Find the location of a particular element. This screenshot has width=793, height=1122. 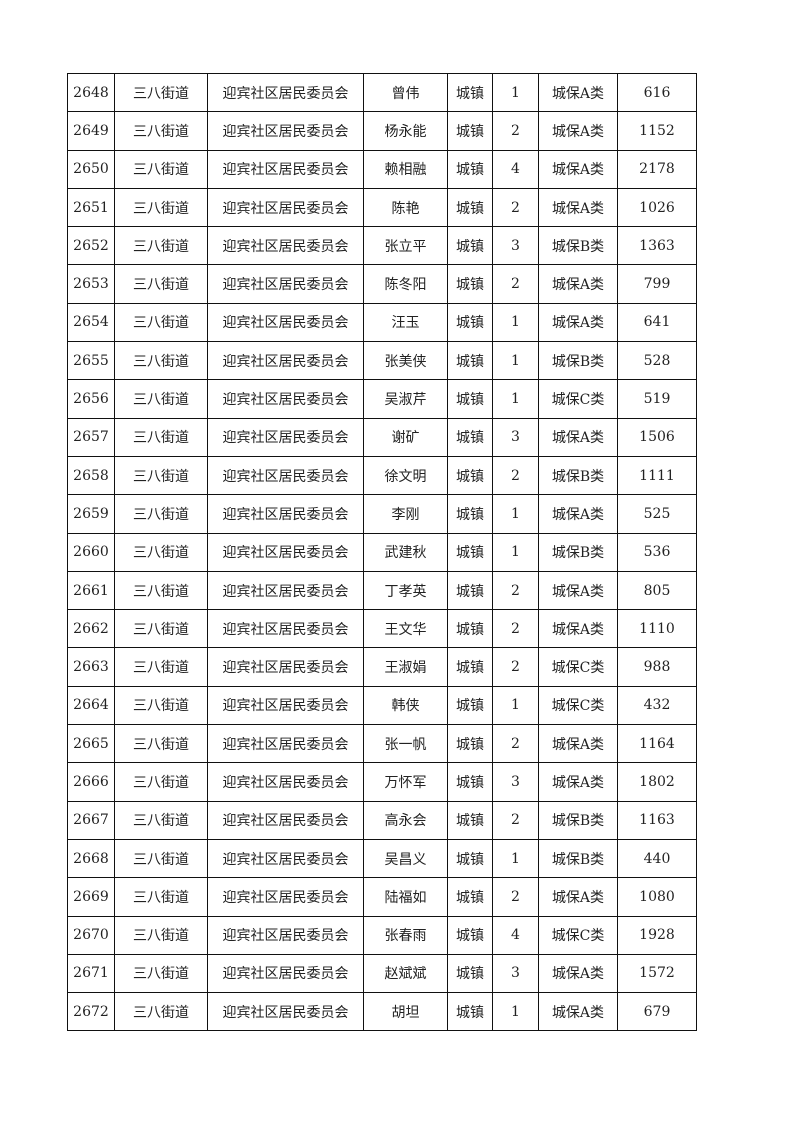

name-cell: 吴淑芹 is located at coordinates (405, 399).